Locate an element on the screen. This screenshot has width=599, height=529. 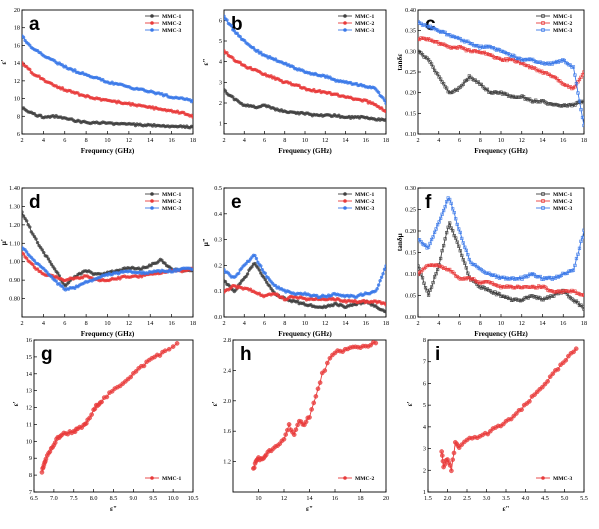
panel-letter: f is located at coordinates (428, 202).